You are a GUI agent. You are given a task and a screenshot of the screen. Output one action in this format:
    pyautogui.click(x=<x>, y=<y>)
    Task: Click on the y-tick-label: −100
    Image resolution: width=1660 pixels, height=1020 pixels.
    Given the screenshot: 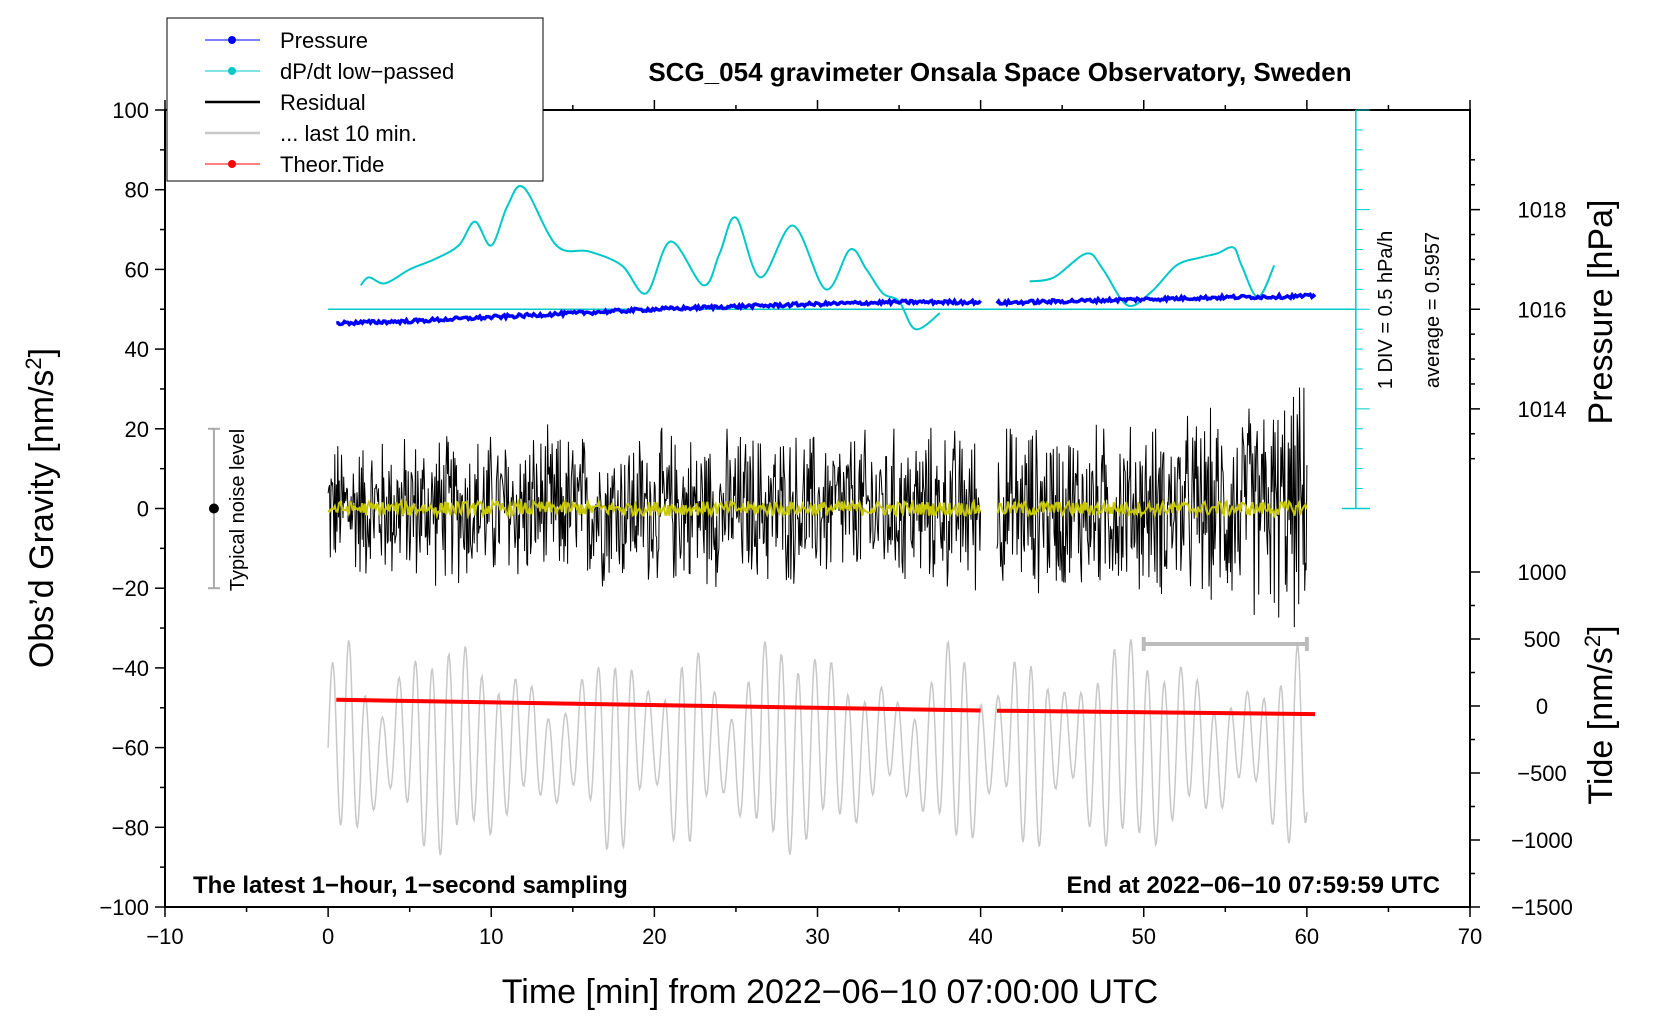 What is the action you would take?
    pyautogui.click(x=124, y=907)
    